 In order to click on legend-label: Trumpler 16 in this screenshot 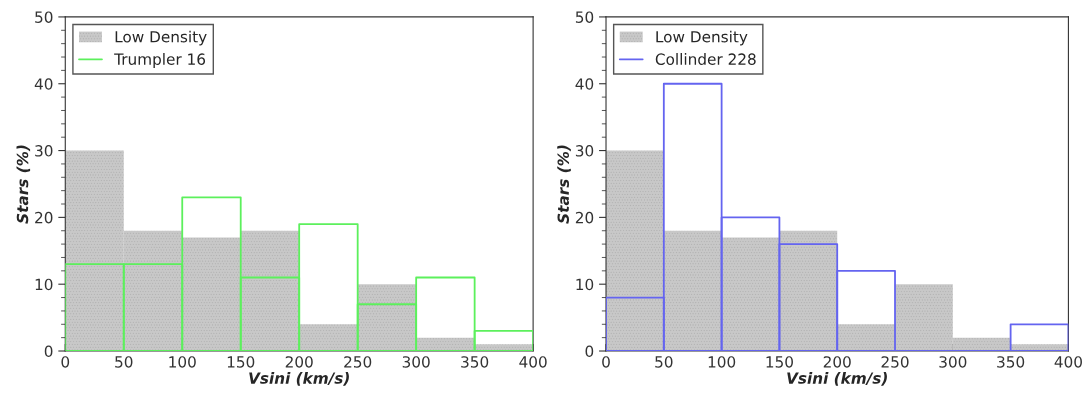, I will do `click(160, 60)`.